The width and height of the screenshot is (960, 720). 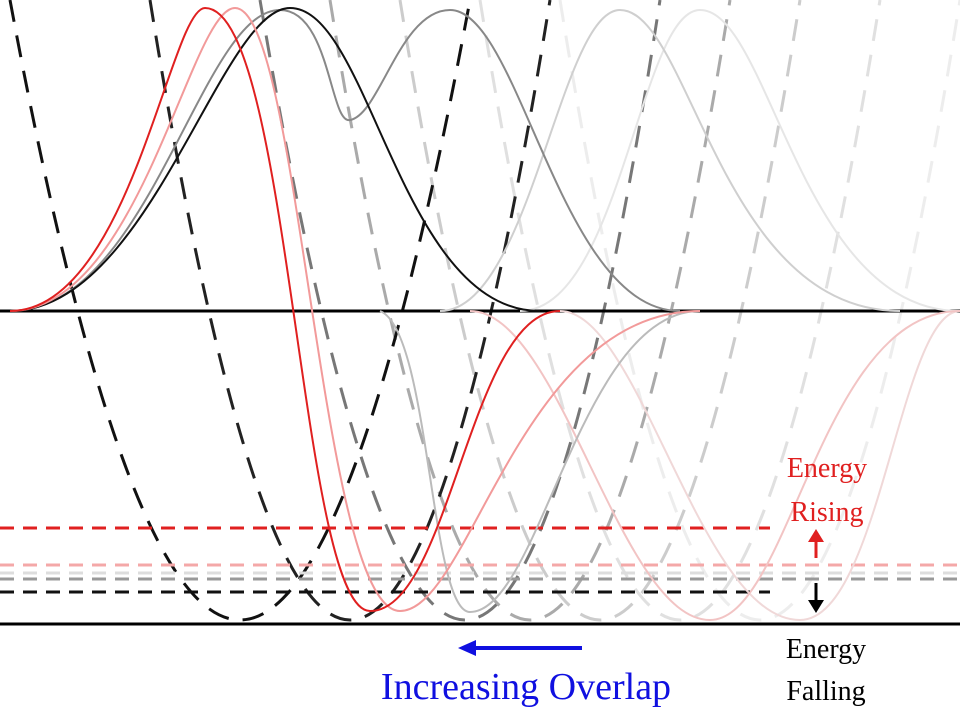 What do you see at coordinates (480, 560) in the screenshot?
I see `energy-levels` at bounding box center [480, 560].